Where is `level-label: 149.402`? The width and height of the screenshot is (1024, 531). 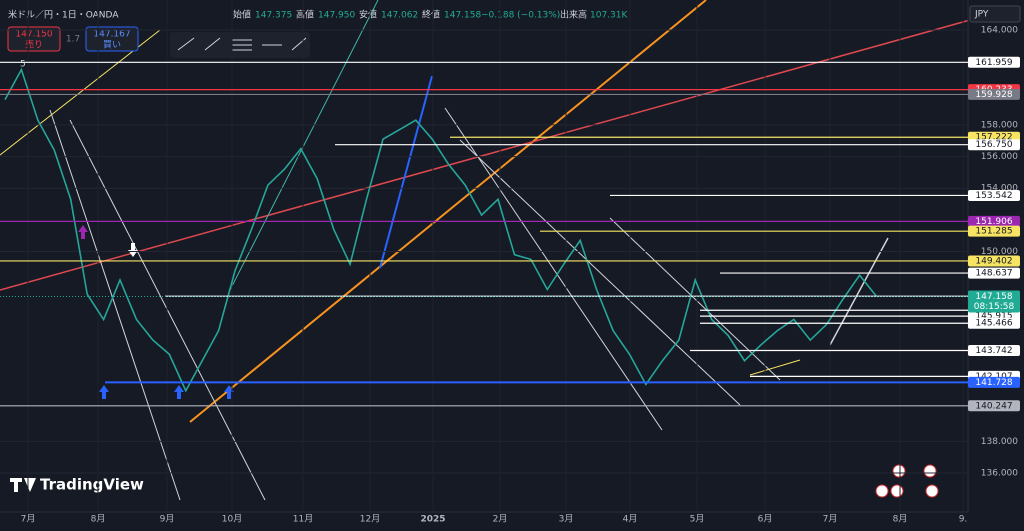
level-label: 149.402 is located at coordinates (993, 261).